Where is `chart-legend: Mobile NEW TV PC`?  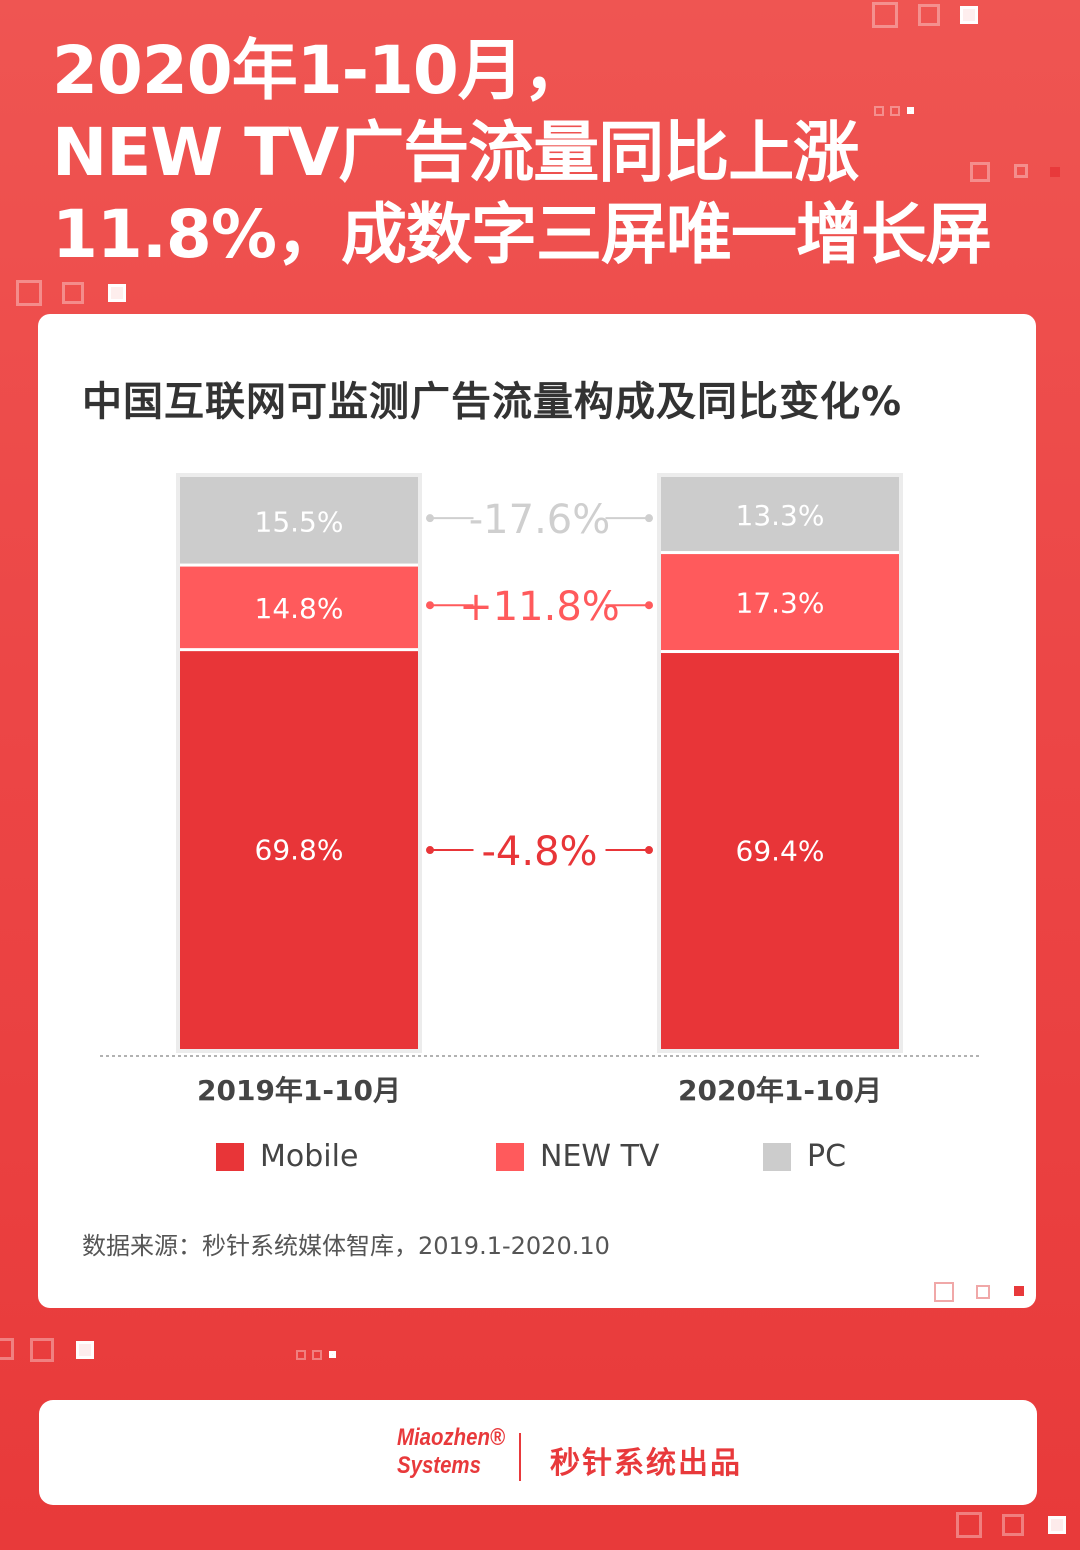 chart-legend: Mobile NEW TV PC is located at coordinates (537, 1159).